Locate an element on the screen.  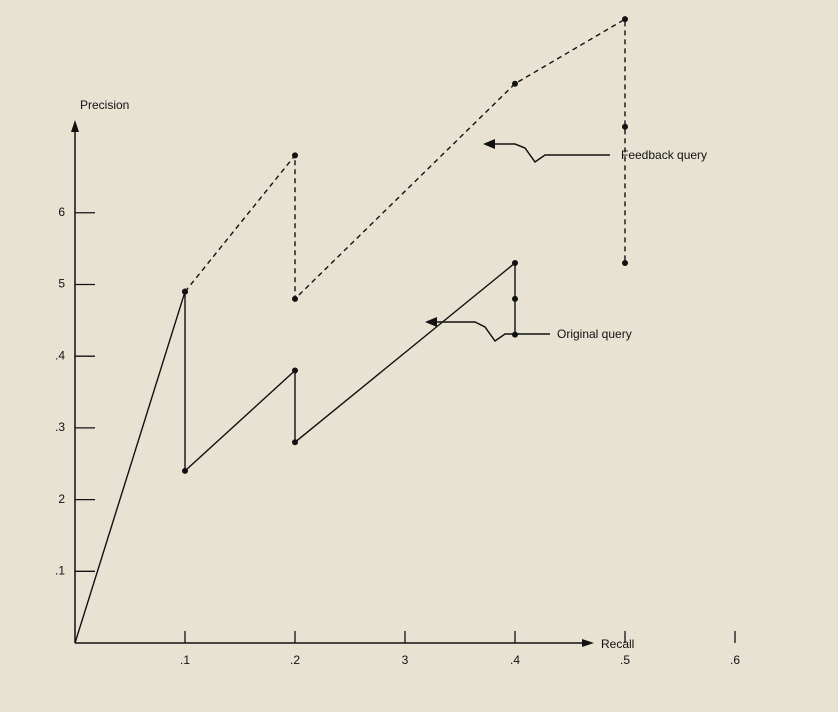
y-tick-label: 2 is located at coordinates (61, 499).